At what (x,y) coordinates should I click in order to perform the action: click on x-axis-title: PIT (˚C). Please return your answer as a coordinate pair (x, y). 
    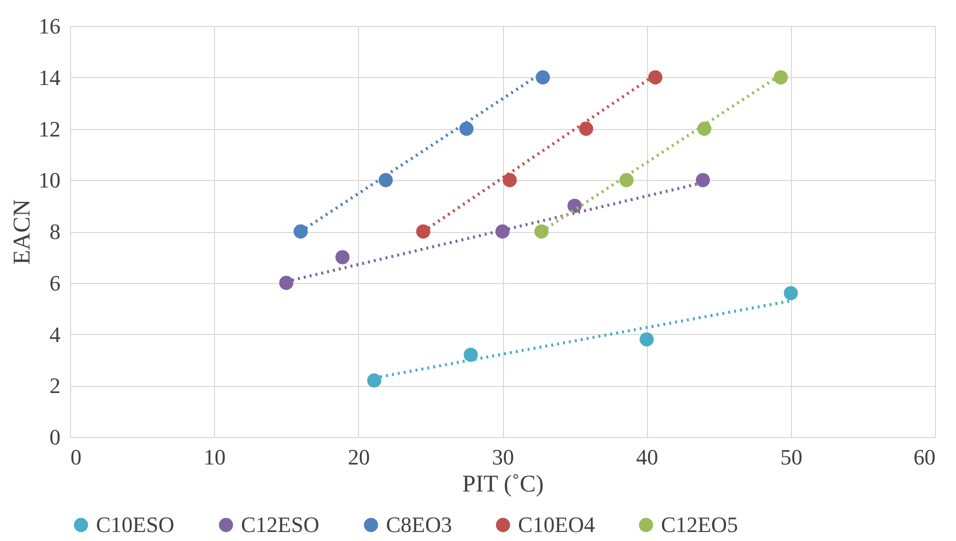
    Looking at the image, I should click on (503, 485).